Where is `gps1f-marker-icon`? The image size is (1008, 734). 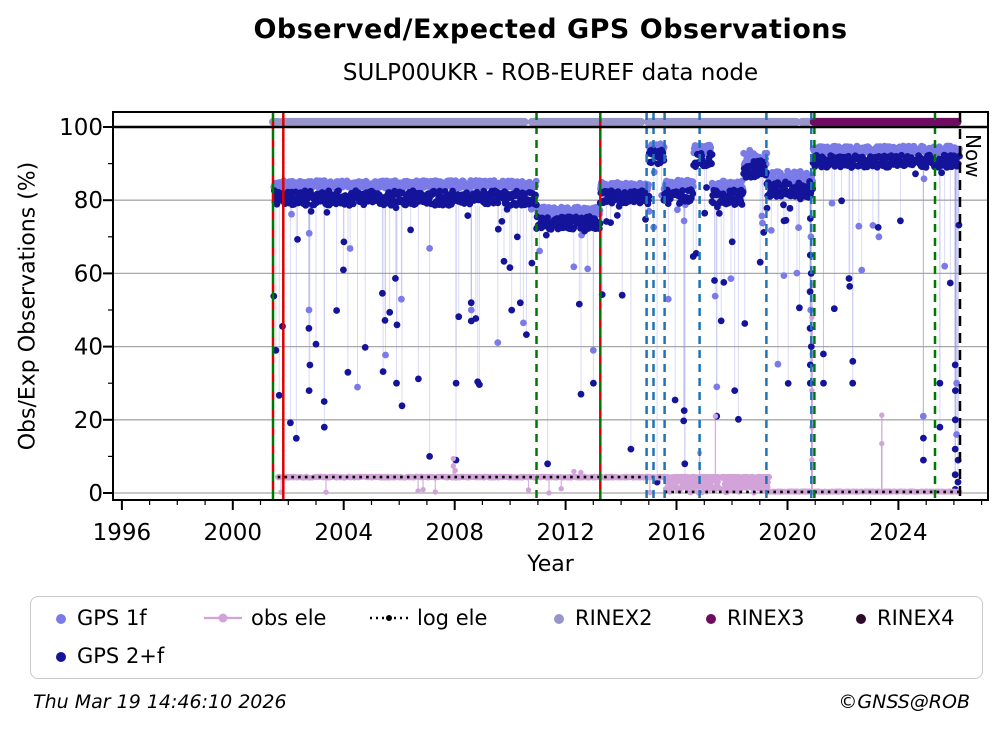 gps1f-marker-icon is located at coordinates (61, 618).